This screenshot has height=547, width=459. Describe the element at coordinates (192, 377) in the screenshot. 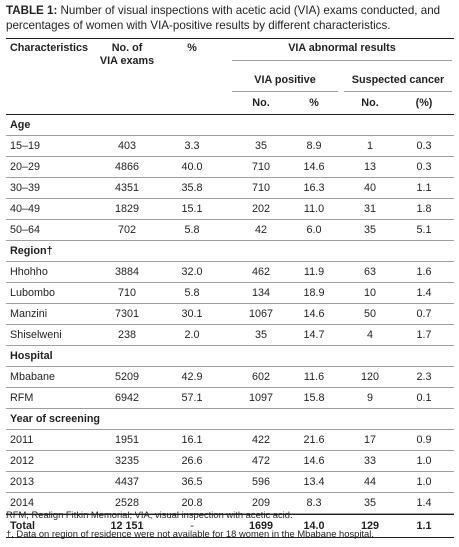

I see `cell-pct: 42.9` at that location.